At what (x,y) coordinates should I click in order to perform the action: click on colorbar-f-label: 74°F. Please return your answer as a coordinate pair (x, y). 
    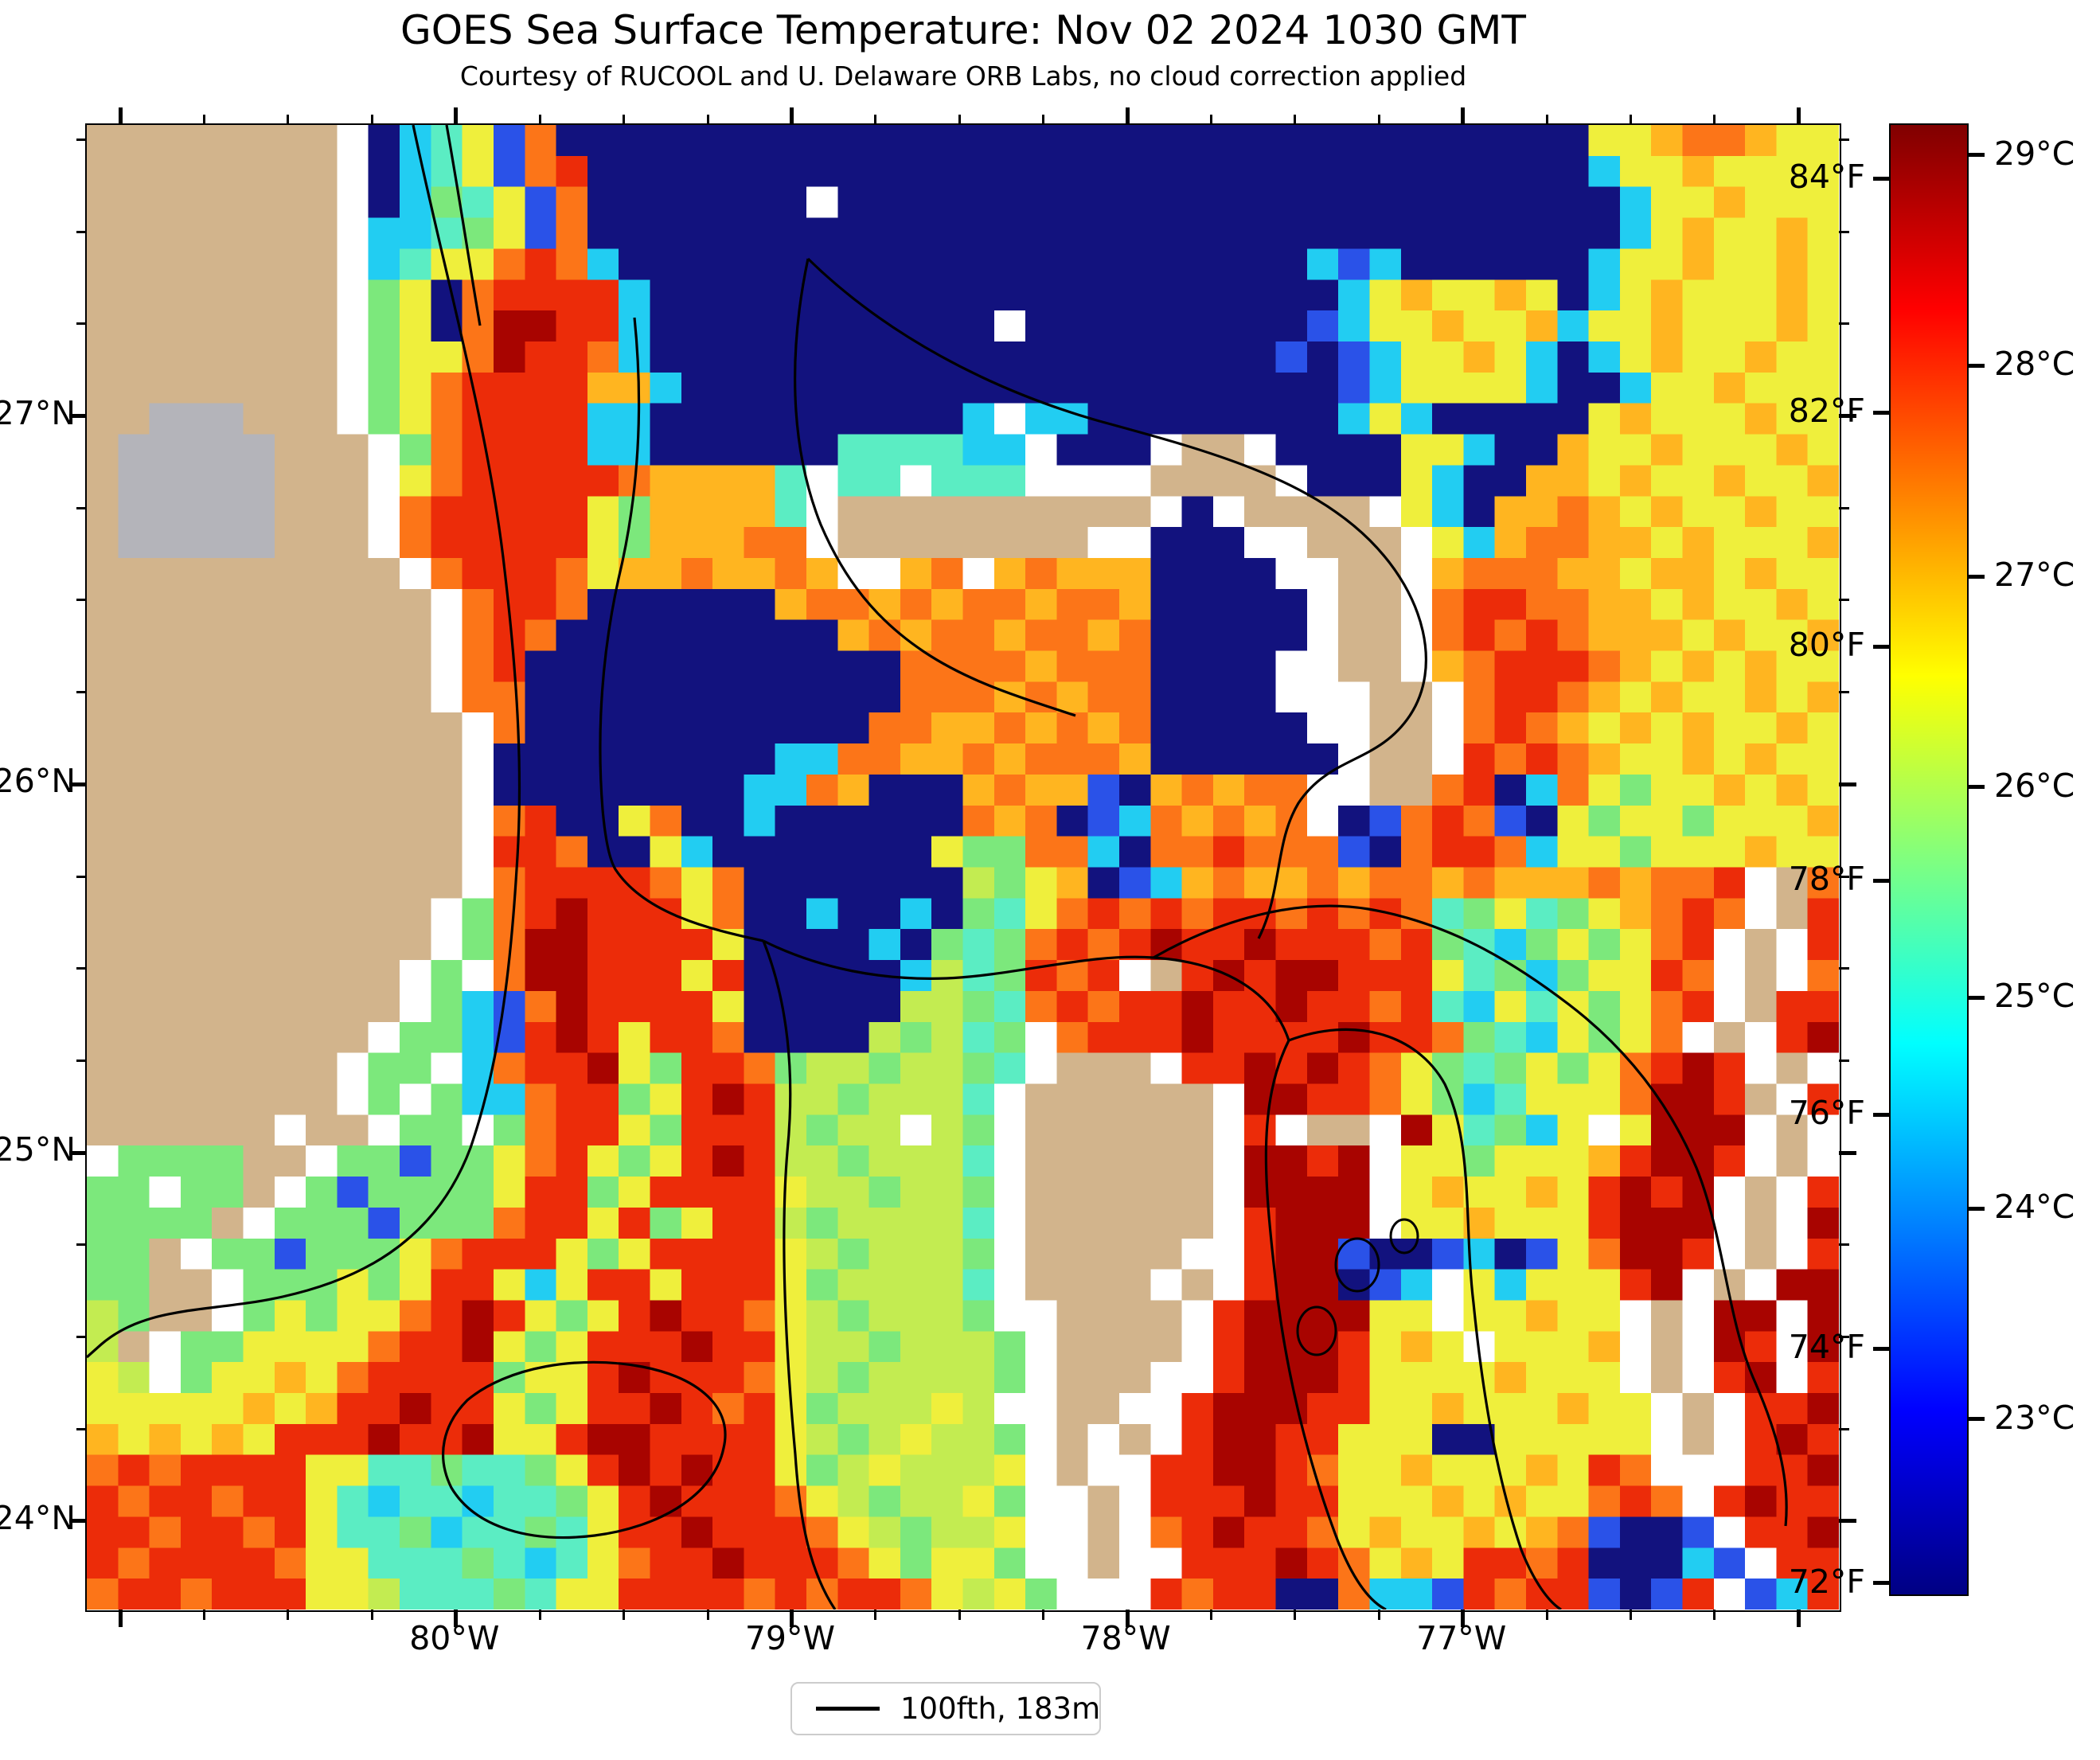
    Looking at the image, I should click on (1826, 1348).